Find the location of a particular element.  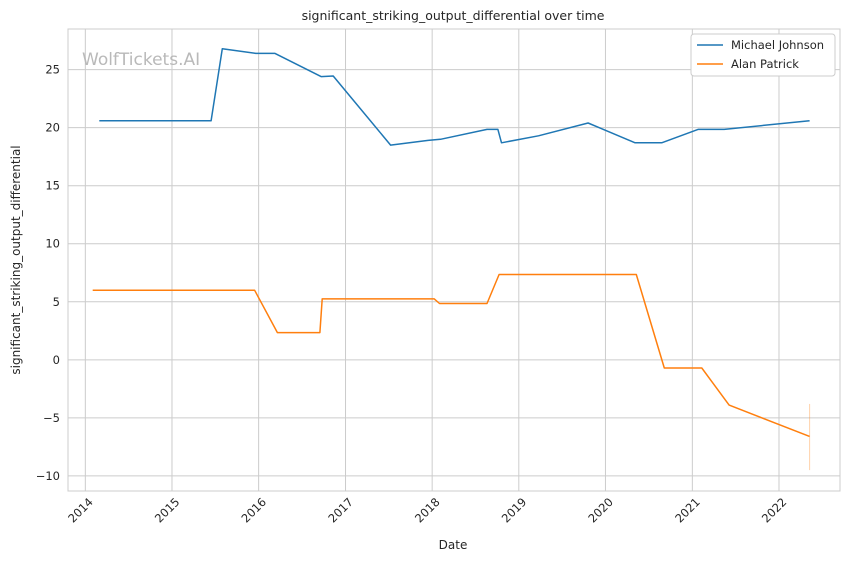

x-axis-ticks: 2014 2015 2016 2017 2018 2019 2020 2021 2022 is located at coordinates (427, 510).